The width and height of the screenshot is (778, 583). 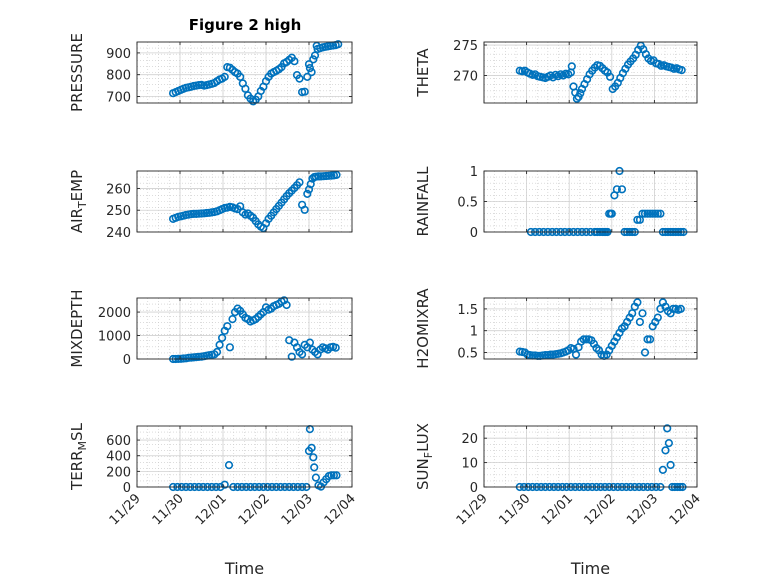 I want to click on y-tick-label: 600, so click(x=118, y=441).